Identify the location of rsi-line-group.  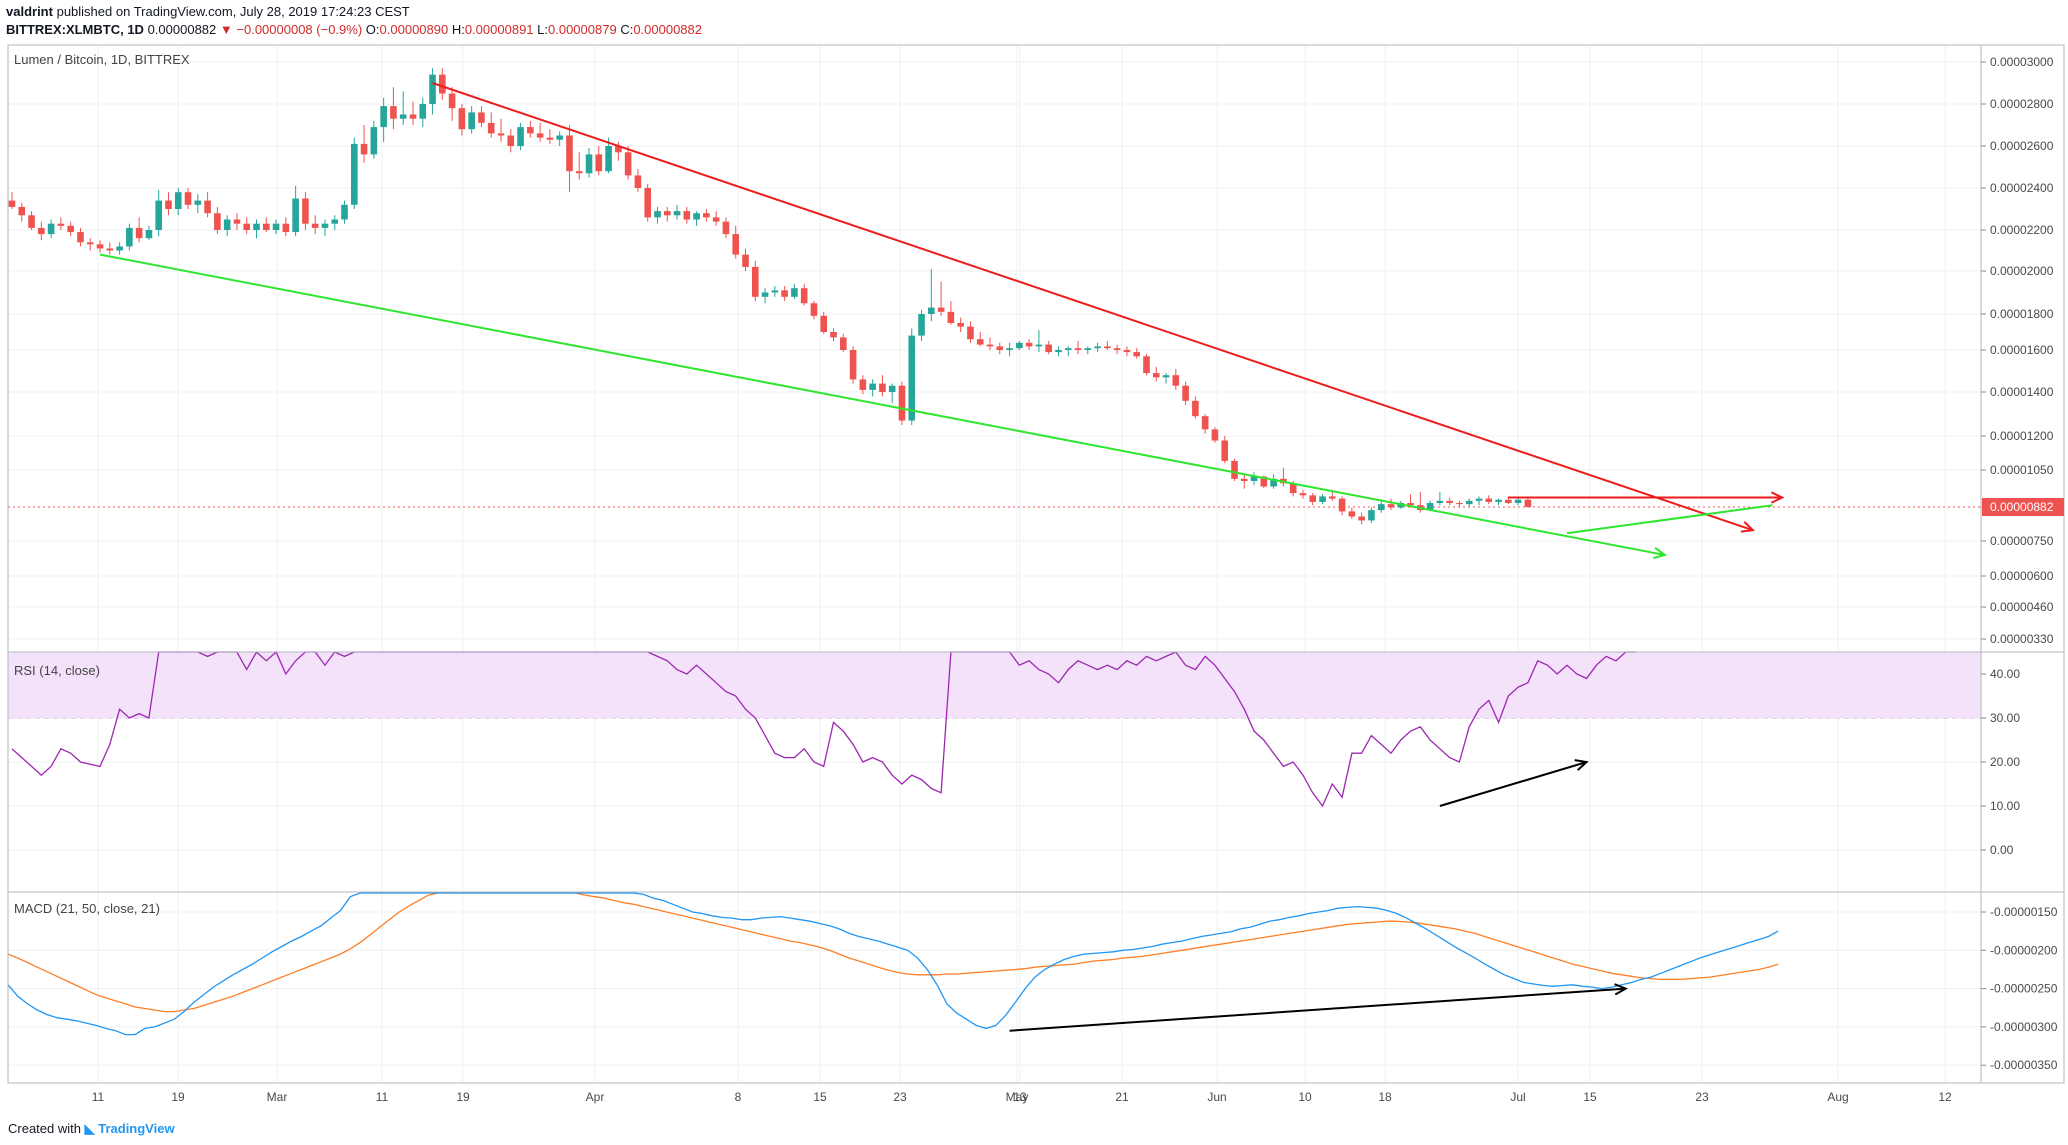
(823, 729).